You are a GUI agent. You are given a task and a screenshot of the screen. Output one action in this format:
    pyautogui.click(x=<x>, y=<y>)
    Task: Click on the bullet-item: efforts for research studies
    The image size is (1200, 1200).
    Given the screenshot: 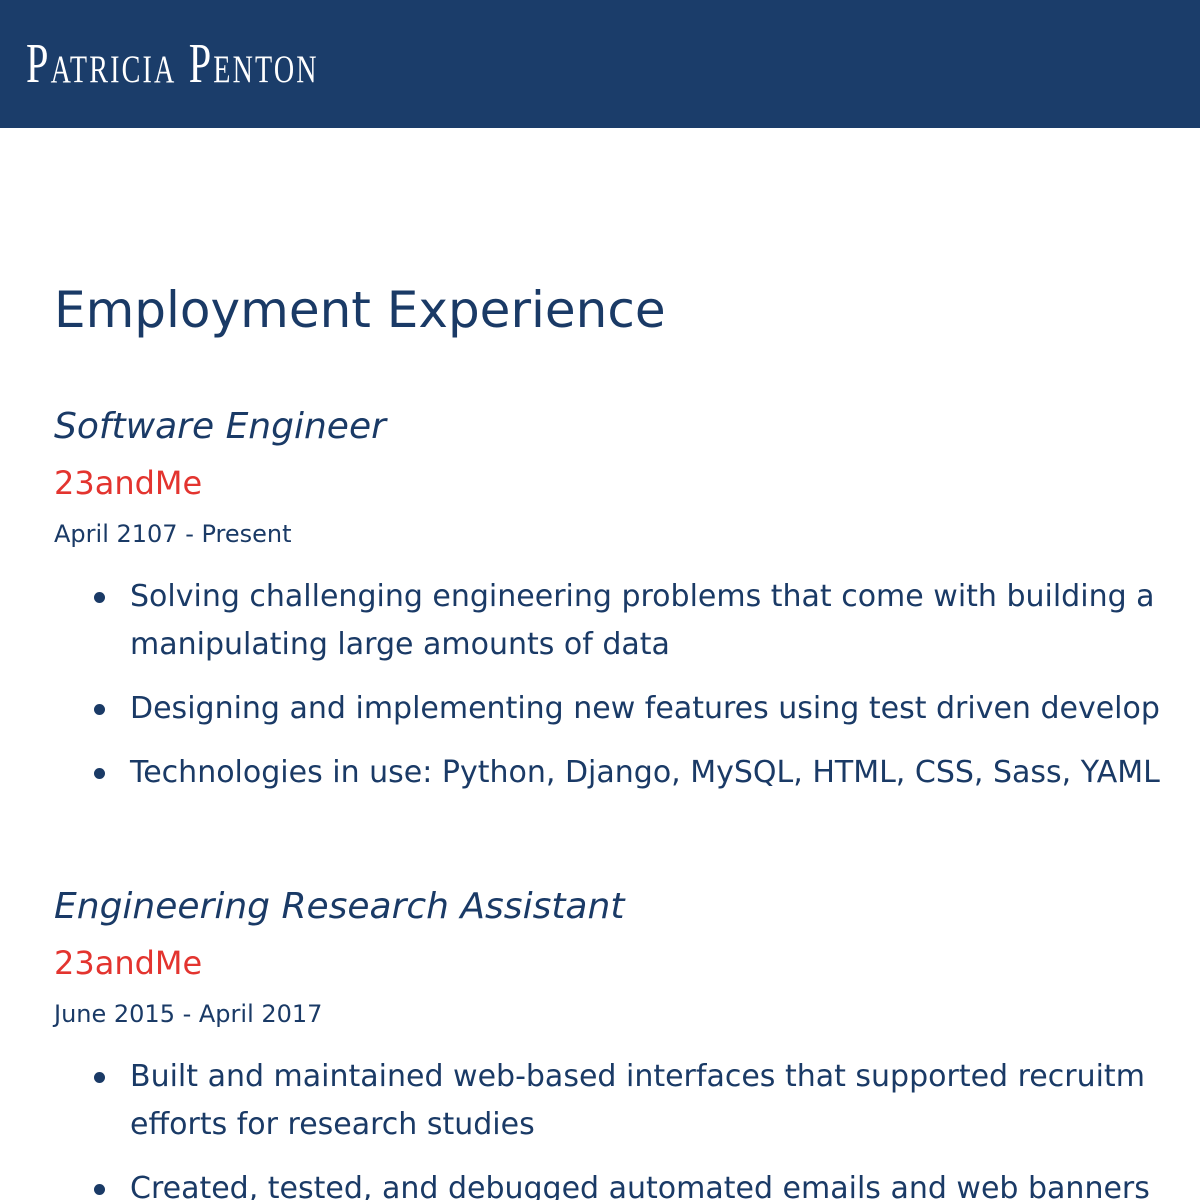 What is the action you would take?
    pyautogui.click(x=600, y=1125)
    